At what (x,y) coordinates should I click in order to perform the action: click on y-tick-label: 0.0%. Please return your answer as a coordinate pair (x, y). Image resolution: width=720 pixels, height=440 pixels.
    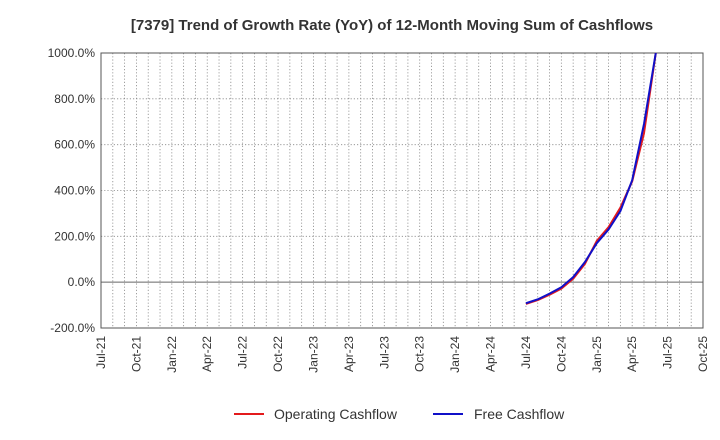
    Looking at the image, I should click on (82, 282).